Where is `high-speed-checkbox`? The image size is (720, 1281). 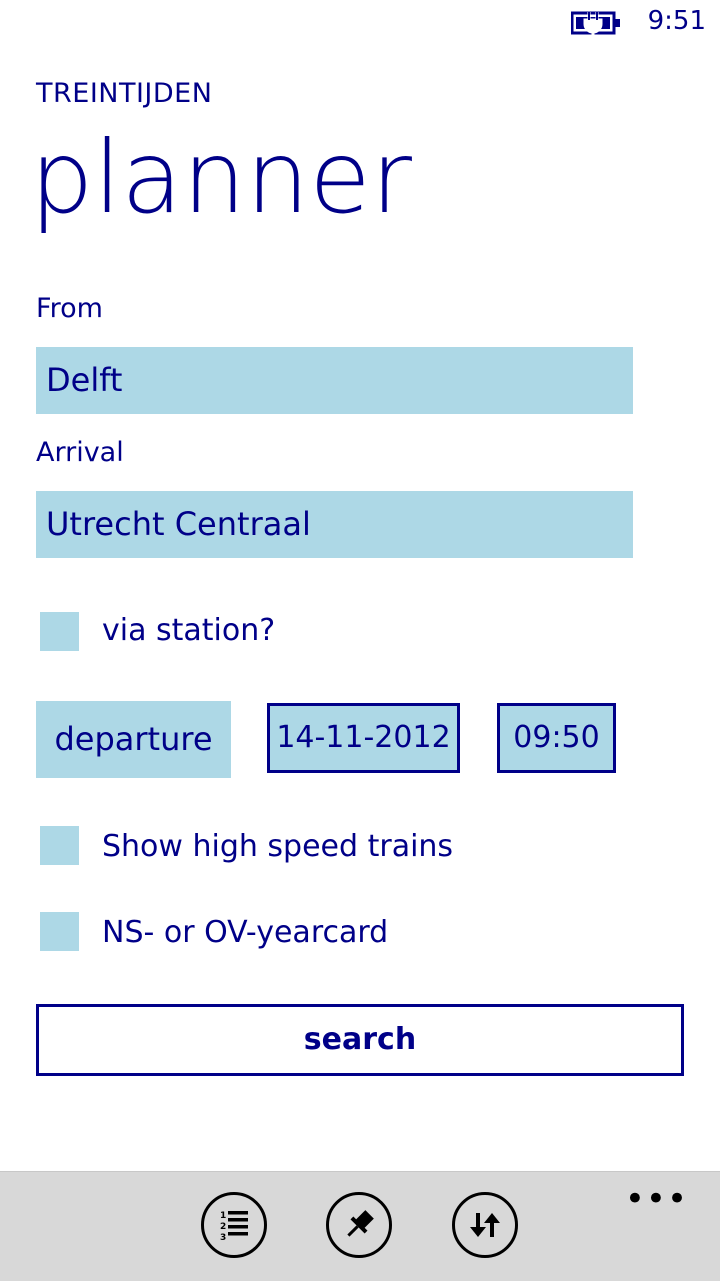 high-speed-checkbox is located at coordinates (59, 845).